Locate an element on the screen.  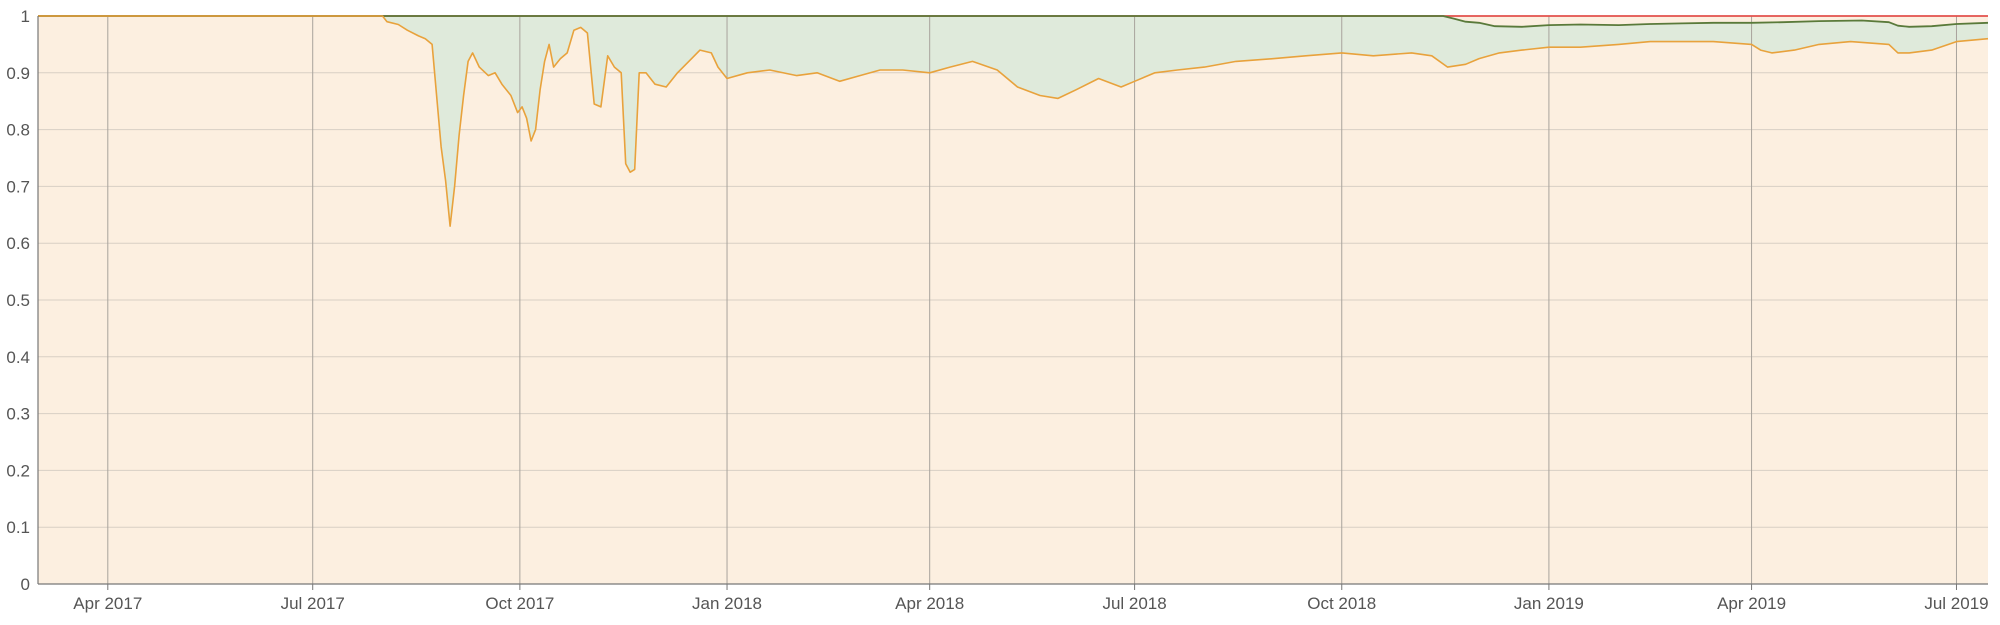
y-tick-label: 0.8 is located at coordinates (18, 130).